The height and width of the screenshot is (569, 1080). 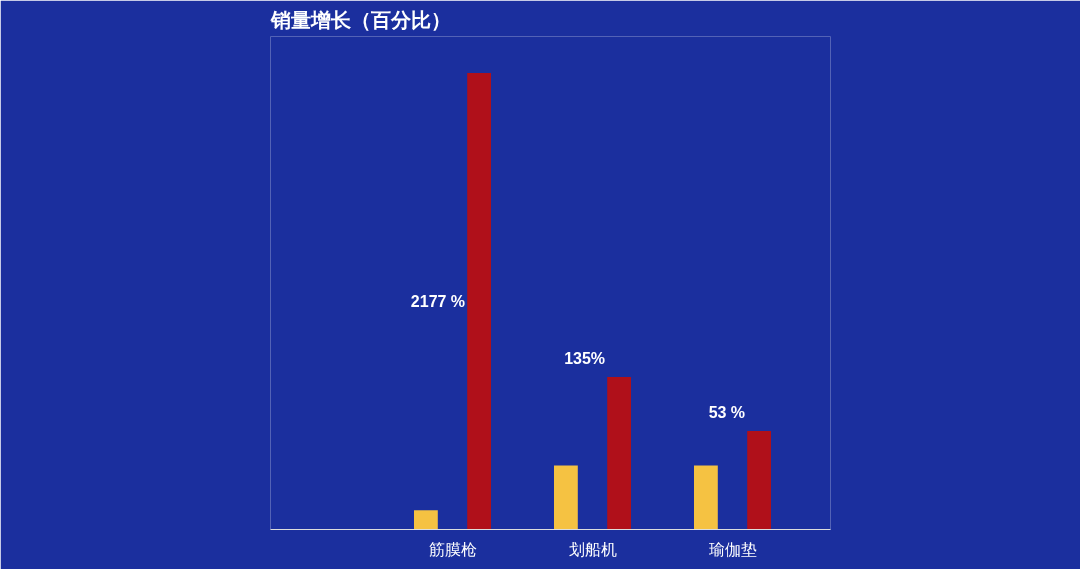 I want to click on x-tick-label: 瑜伽垫, so click(x=732, y=549).